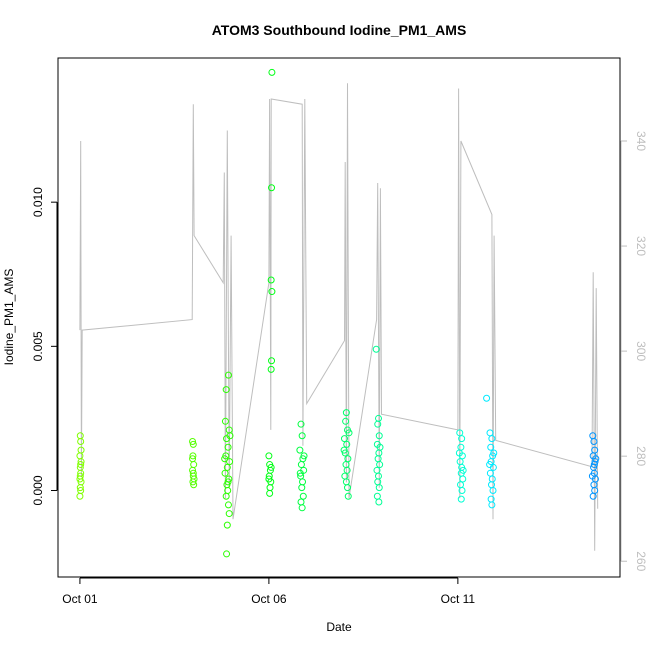 The image size is (650, 655). I want to click on y2-tick-label: 340, so click(641, 141).